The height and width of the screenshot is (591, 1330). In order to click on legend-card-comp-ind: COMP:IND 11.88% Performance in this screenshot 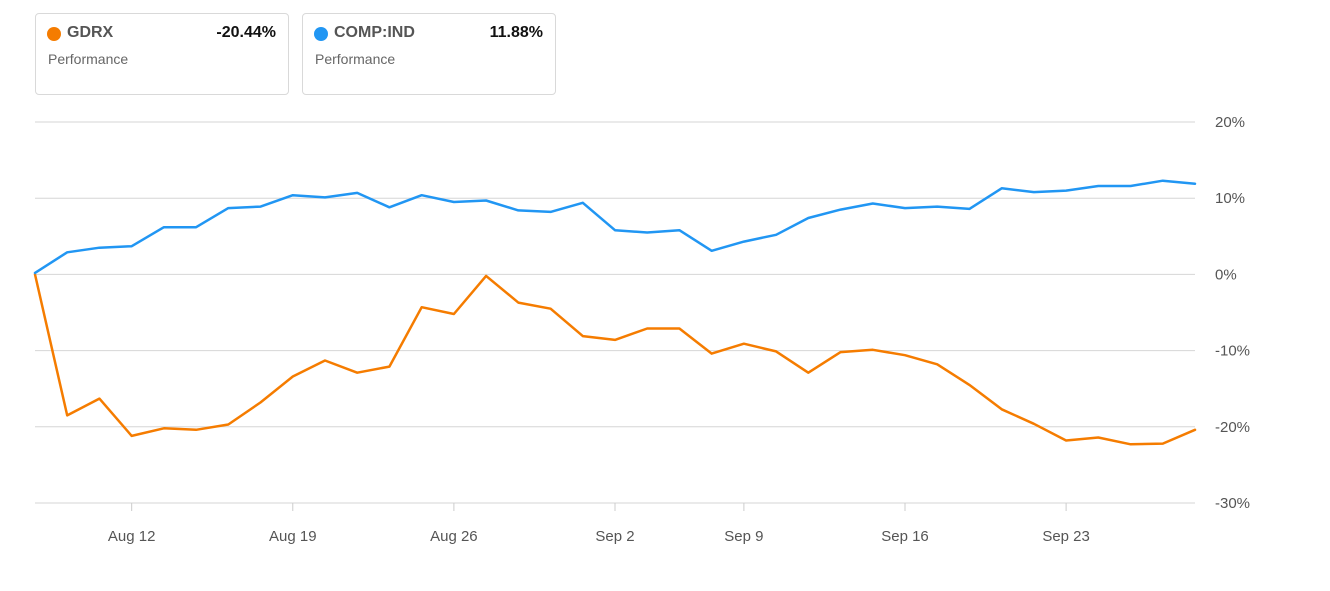, I will do `click(429, 54)`.